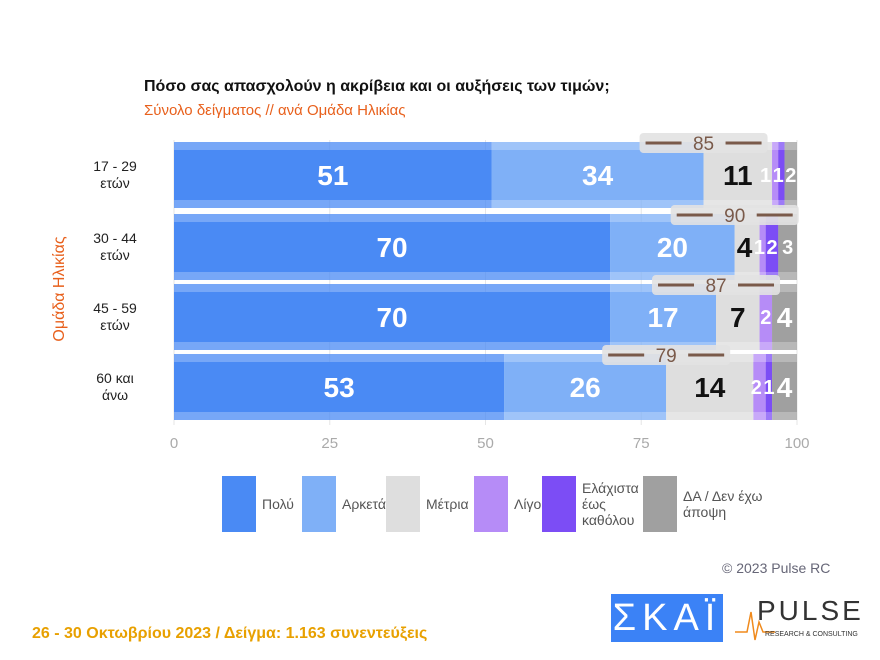 The image size is (880, 660). Describe the element at coordinates (258, 504) in the screenshot. I see `legend-item: Πολύ` at that location.